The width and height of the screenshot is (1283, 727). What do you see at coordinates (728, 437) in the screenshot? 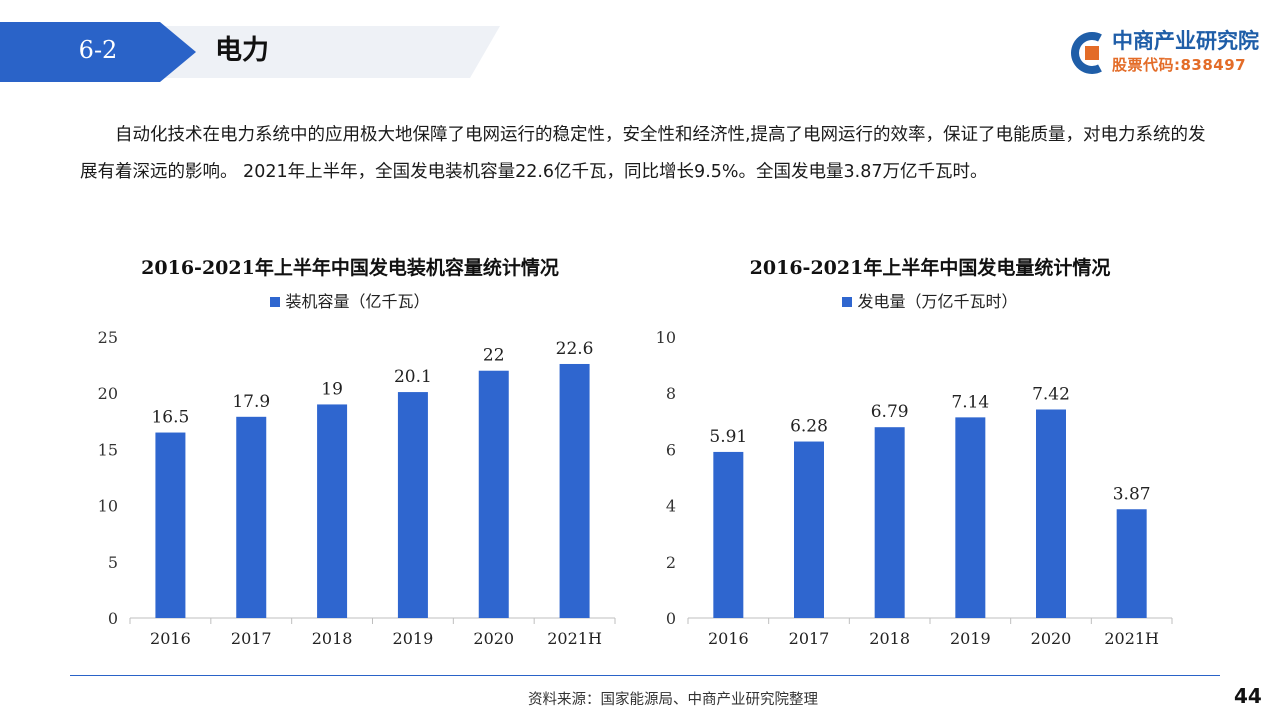
I see `data-label: 5.91` at bounding box center [728, 437].